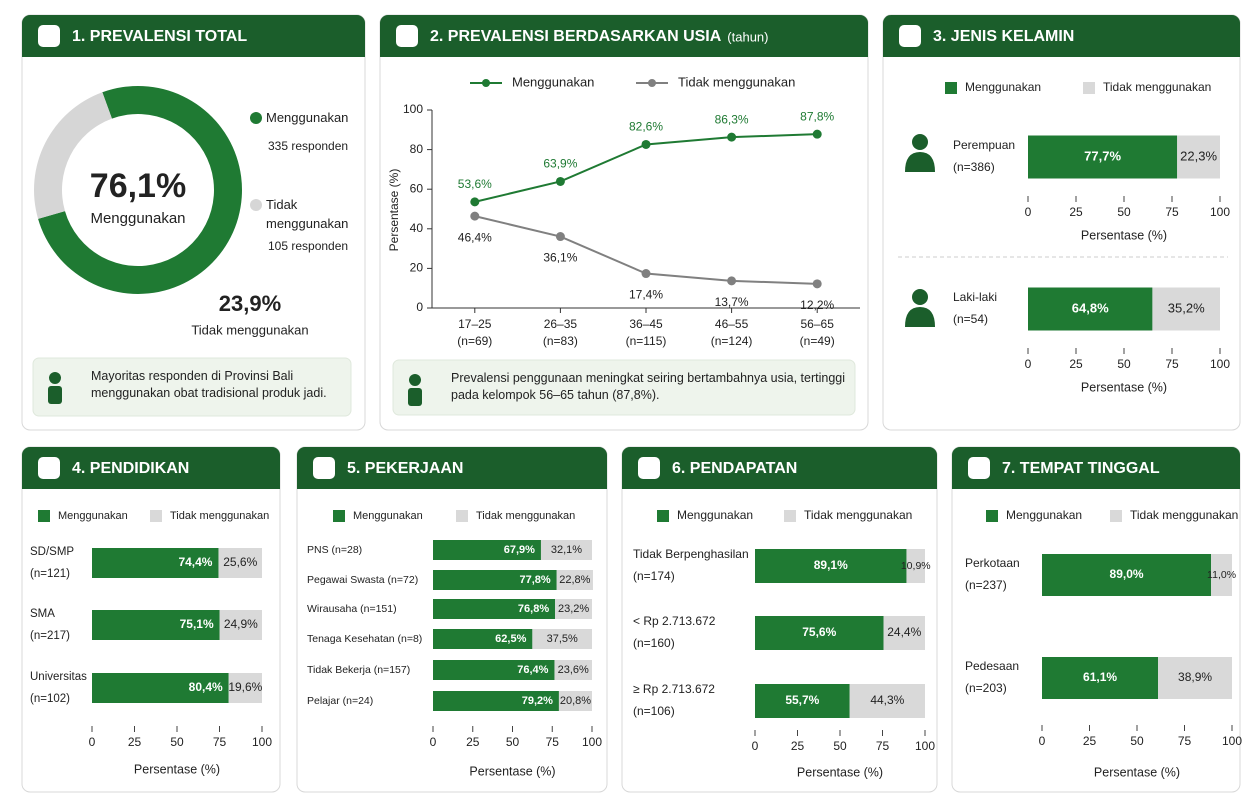 The height and width of the screenshot is (796, 1242). What do you see at coordinates (159, 36) in the screenshot?
I see `panel-title: 1. PREVALENSI TOTAL` at bounding box center [159, 36].